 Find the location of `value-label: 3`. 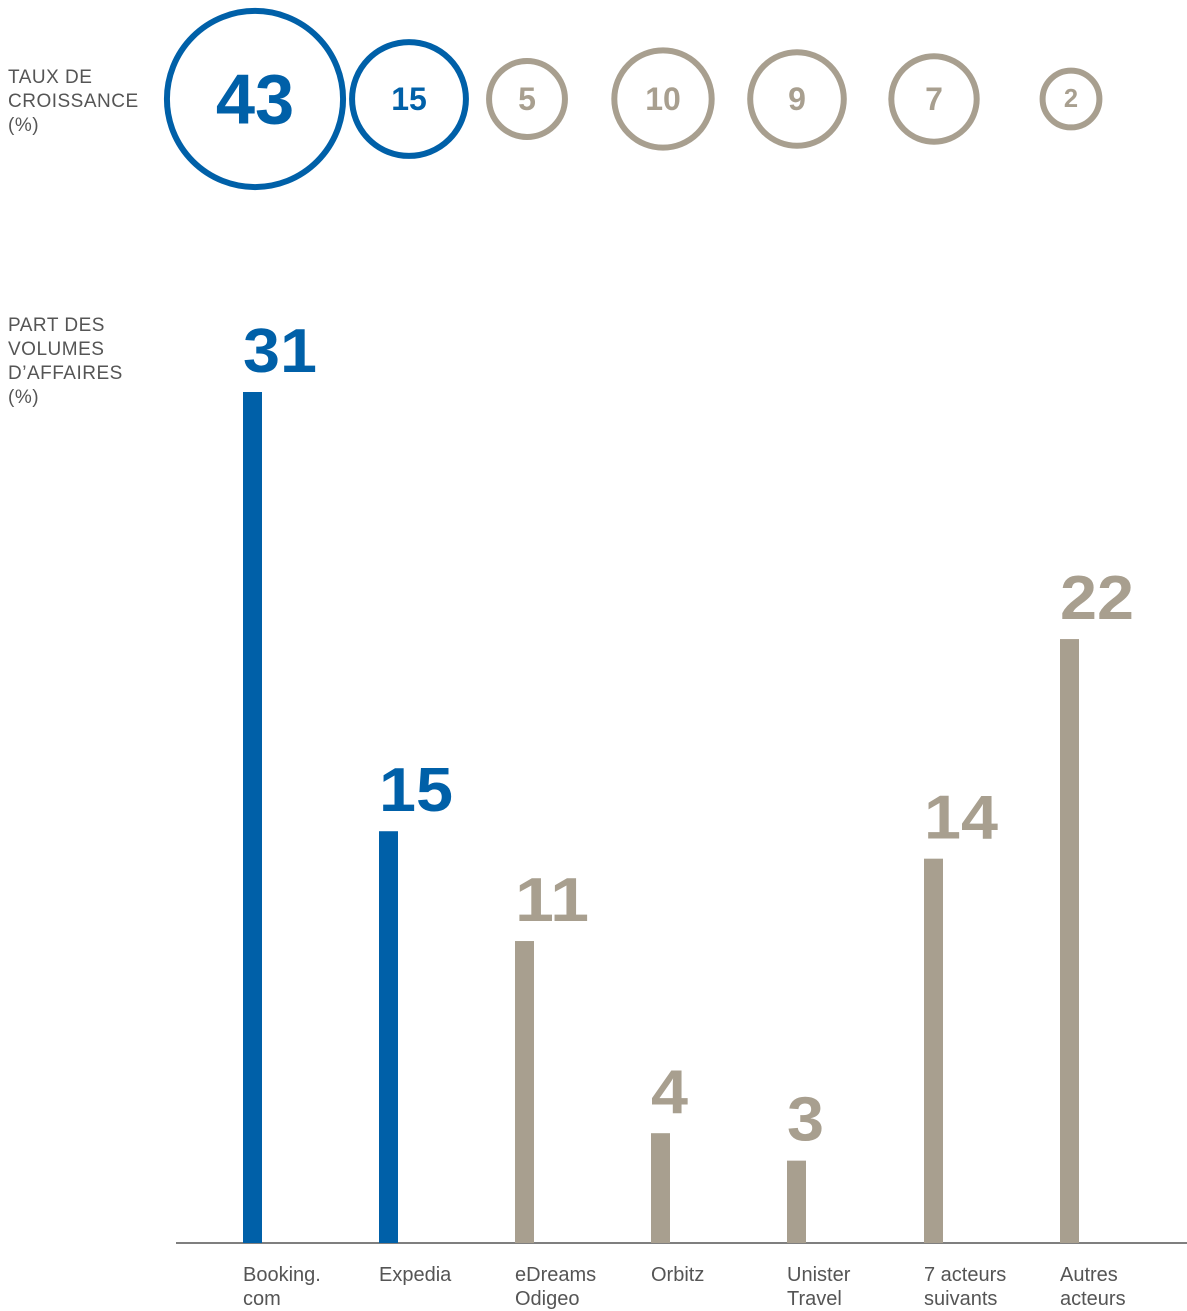

value-label: 3 is located at coordinates (805, 1120).